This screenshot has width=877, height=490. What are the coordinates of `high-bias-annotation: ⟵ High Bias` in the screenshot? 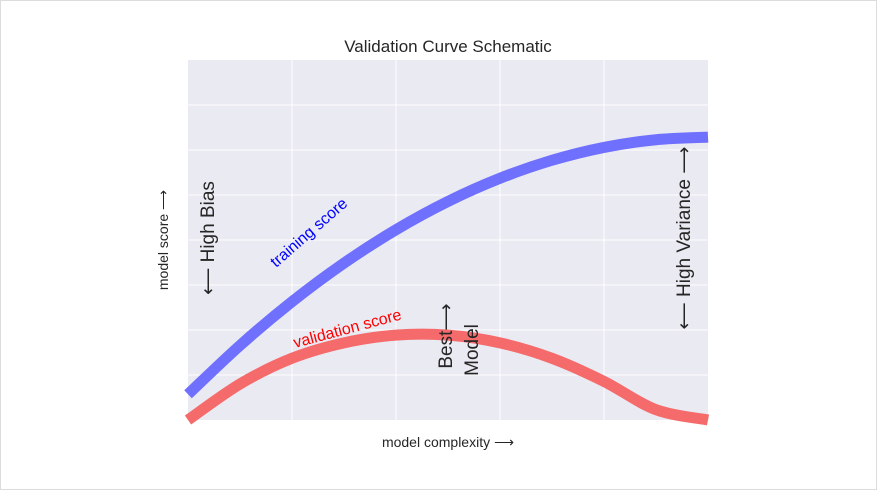 It's located at (208, 238).